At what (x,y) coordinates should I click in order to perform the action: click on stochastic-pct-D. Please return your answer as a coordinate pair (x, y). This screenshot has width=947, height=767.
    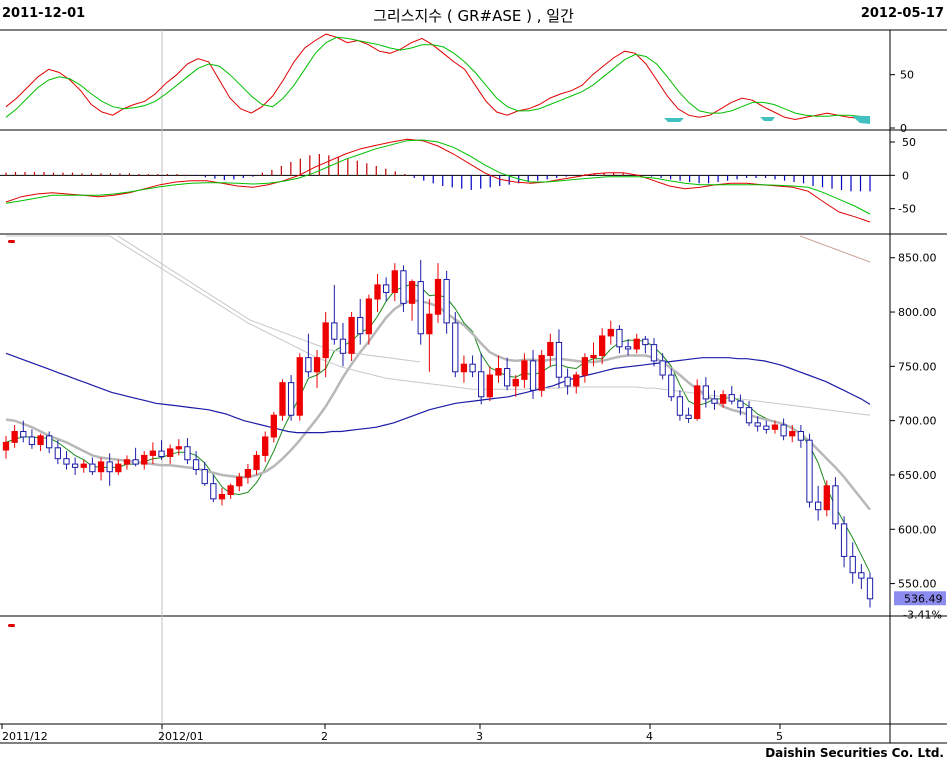
    Looking at the image, I should click on (438, 77).